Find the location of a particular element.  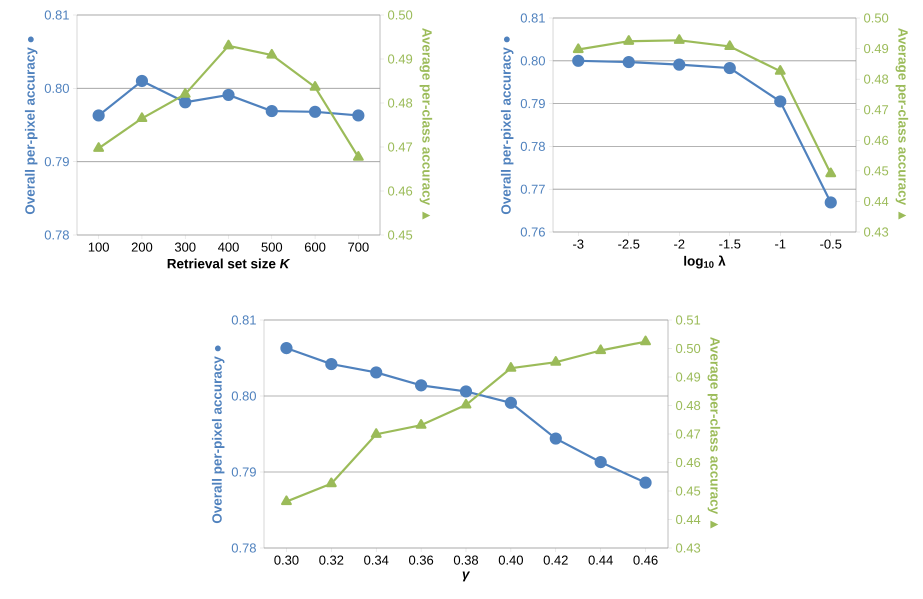

x-tick-label: 0.46 is located at coordinates (645, 560).